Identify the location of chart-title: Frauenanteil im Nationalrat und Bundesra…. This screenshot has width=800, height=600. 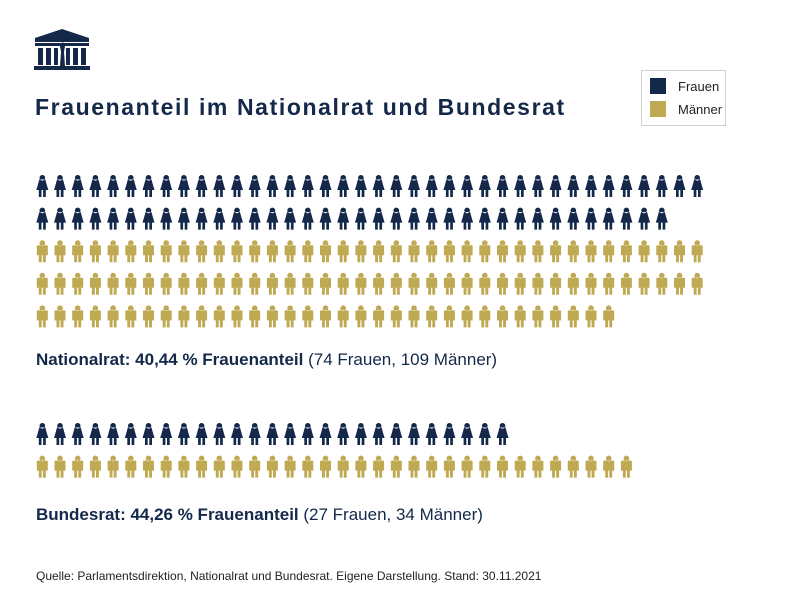
(300, 107).